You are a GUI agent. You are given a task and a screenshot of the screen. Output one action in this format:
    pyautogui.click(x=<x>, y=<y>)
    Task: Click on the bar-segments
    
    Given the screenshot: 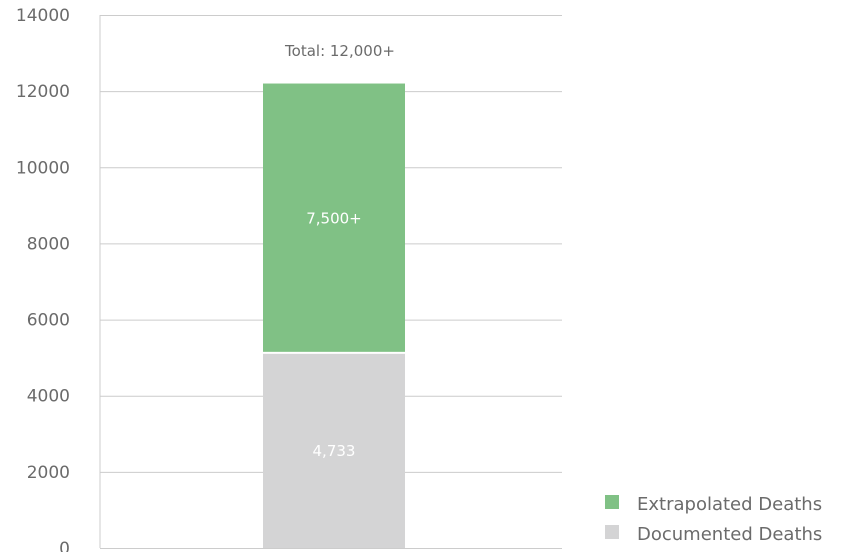 What is the action you would take?
    pyautogui.click(x=334, y=315)
    